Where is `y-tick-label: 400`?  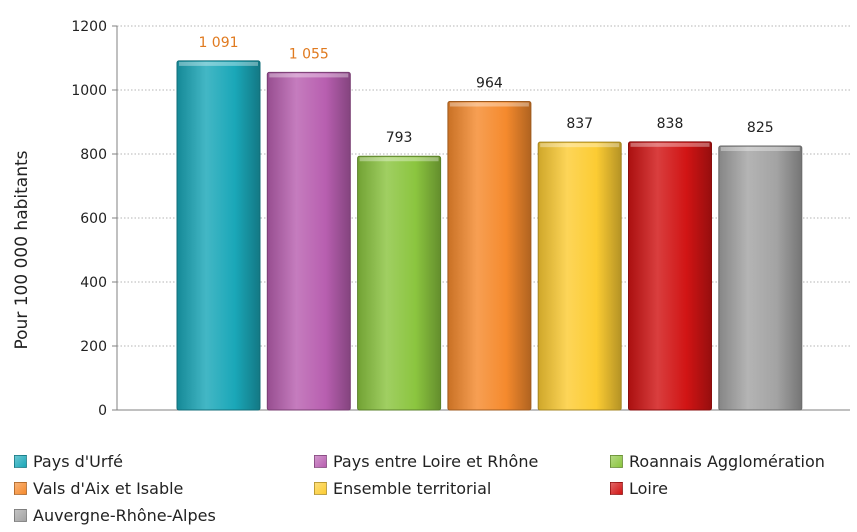 y-tick-label: 400 is located at coordinates (93, 283).